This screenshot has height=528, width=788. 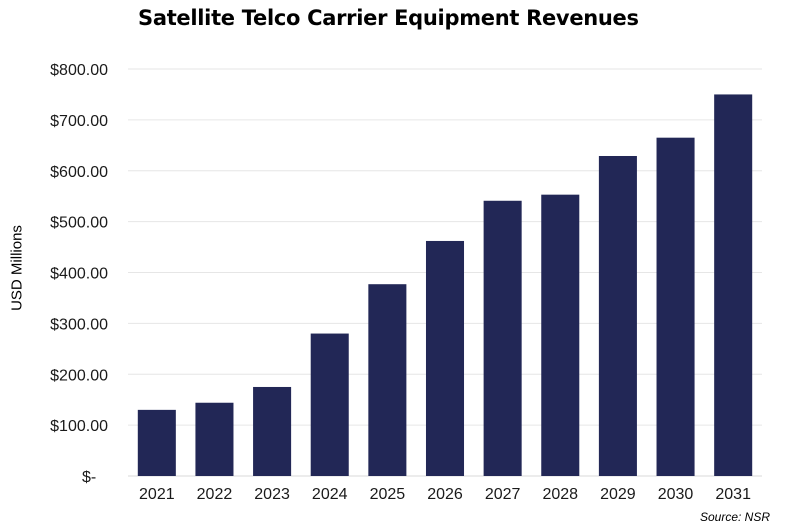 I want to click on y-tick-label: $-, so click(x=89, y=477).